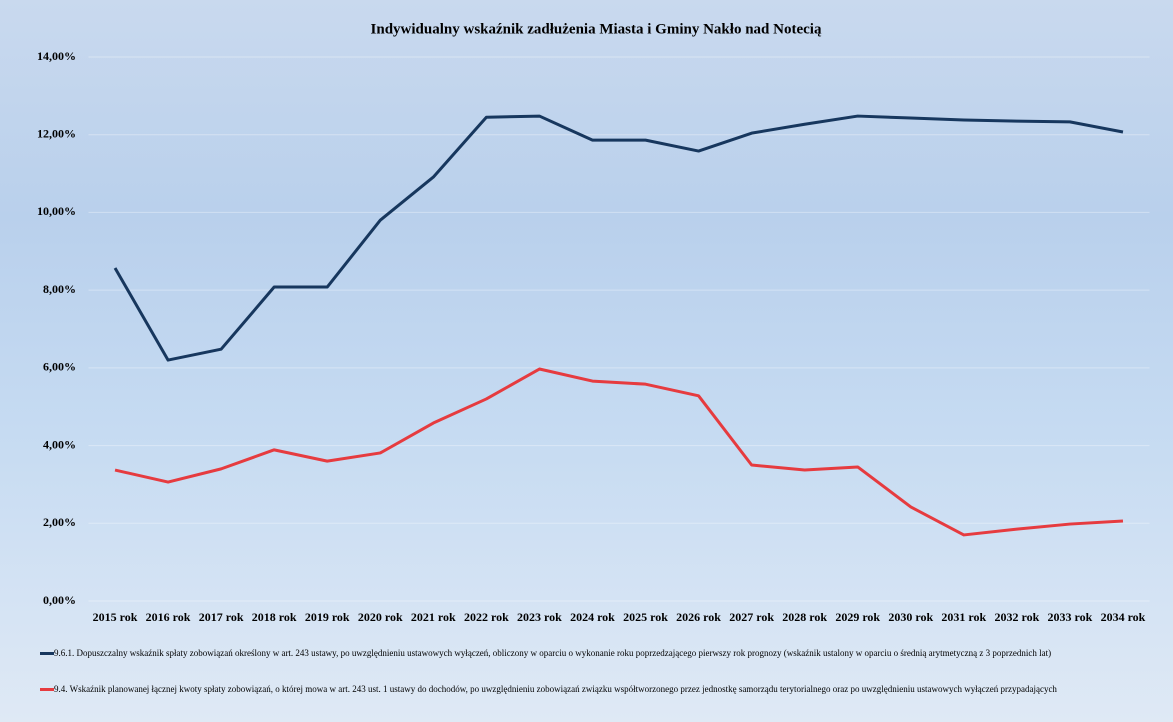 Image resolution: width=1173 pixels, height=722 pixels. What do you see at coordinates (221, 617) in the screenshot?
I see `x-tick-label: 2017 rok` at bounding box center [221, 617].